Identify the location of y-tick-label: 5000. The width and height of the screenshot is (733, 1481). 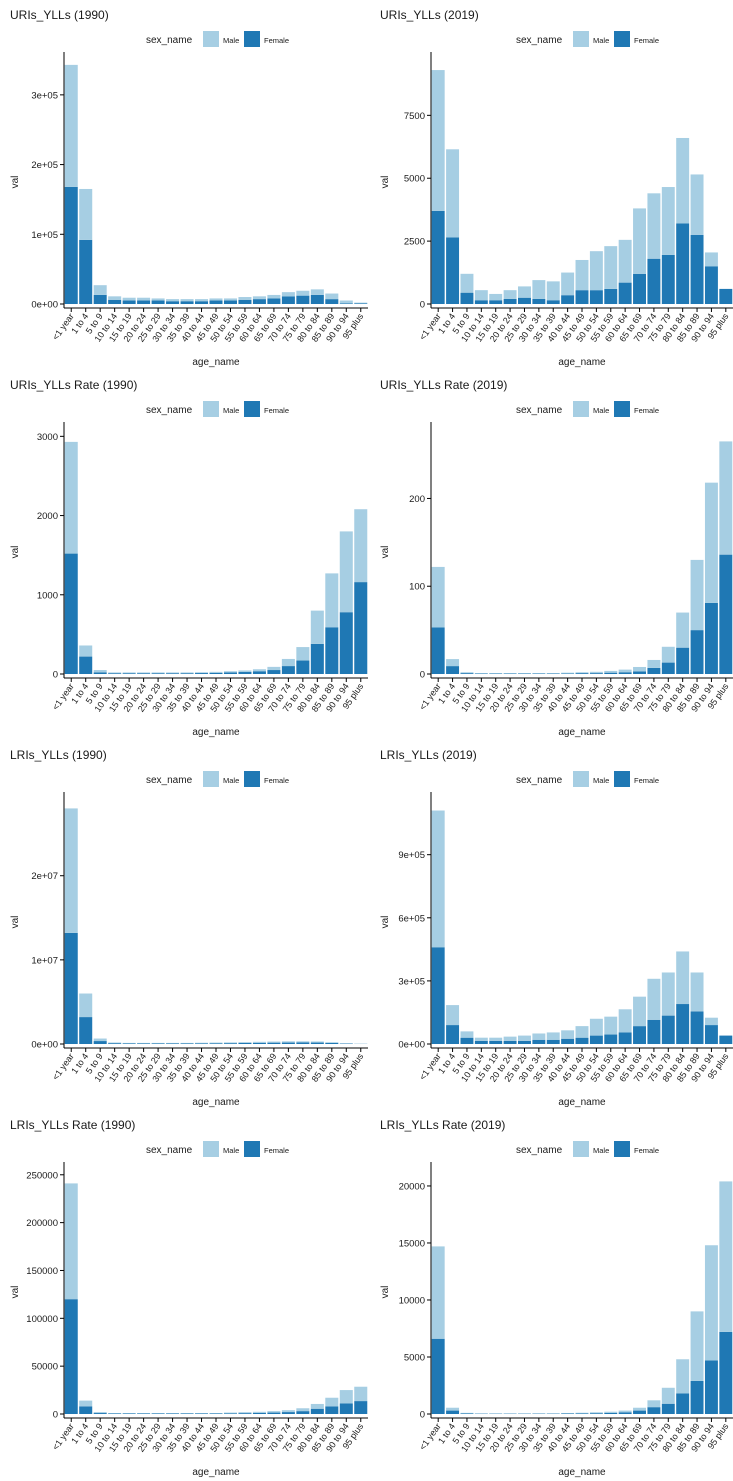
(414, 179).